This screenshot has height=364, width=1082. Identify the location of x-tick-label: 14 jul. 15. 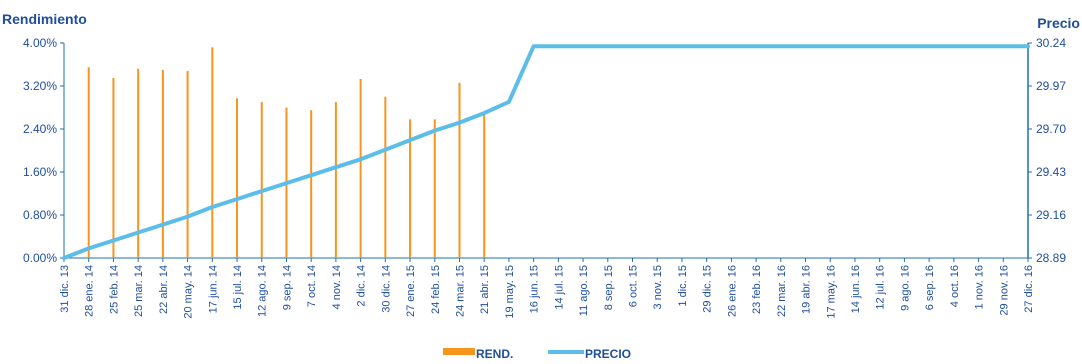
(559, 287).